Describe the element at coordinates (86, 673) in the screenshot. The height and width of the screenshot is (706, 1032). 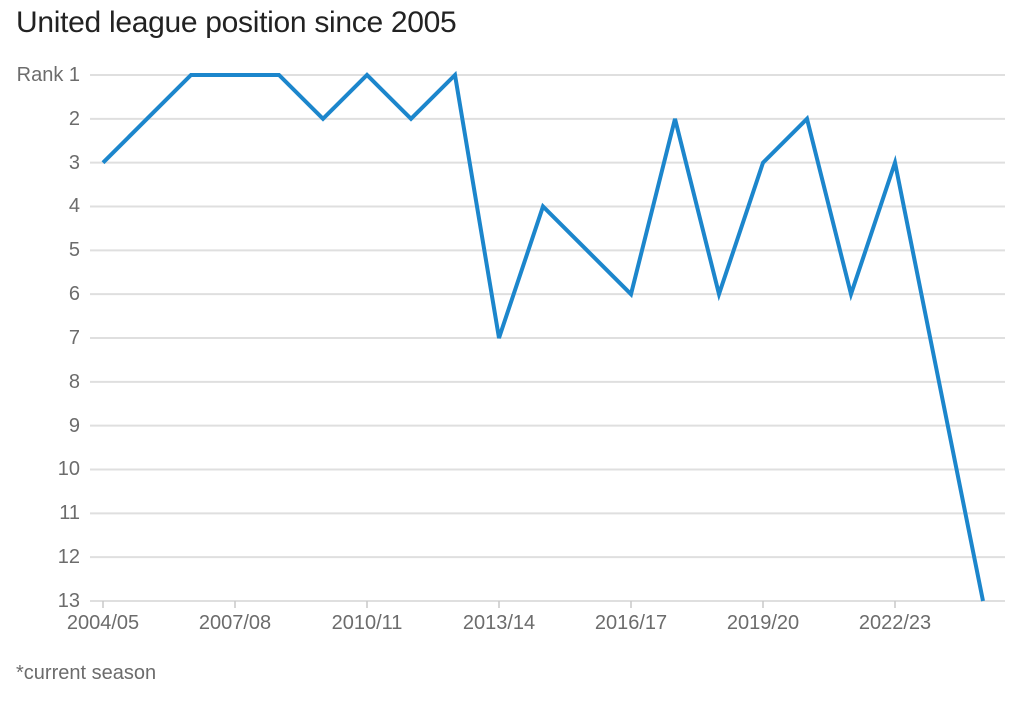
I see `footnote: *current season` at that location.